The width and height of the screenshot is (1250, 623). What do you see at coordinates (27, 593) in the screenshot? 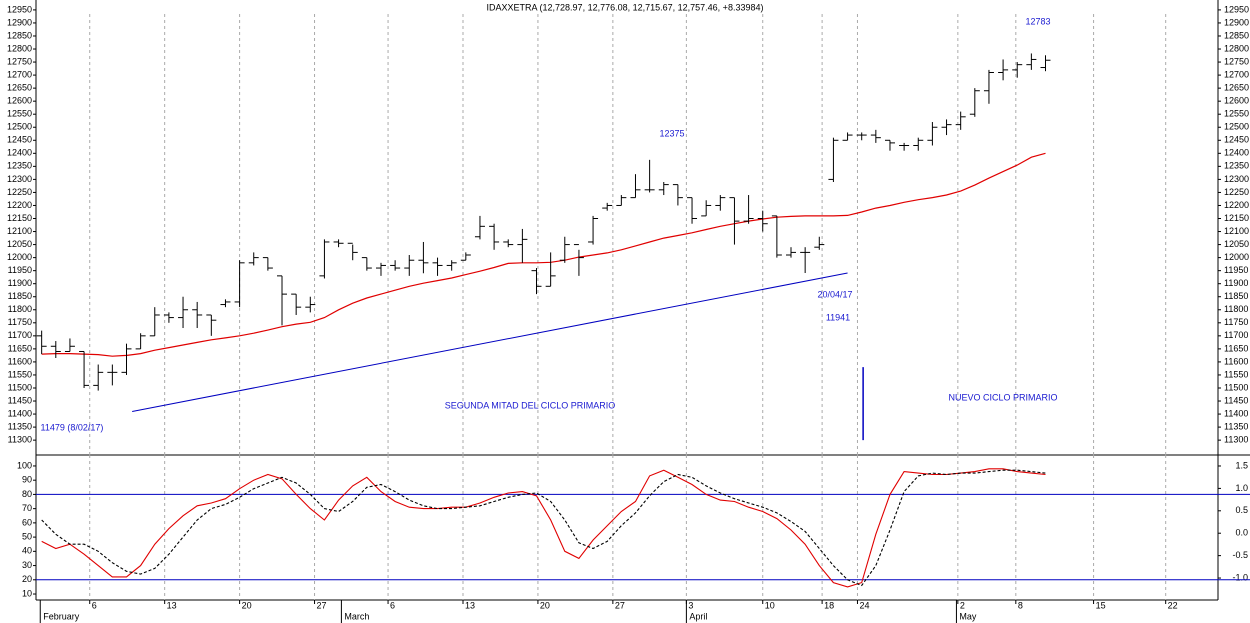
I see `y-tick-label: 10` at bounding box center [27, 593].